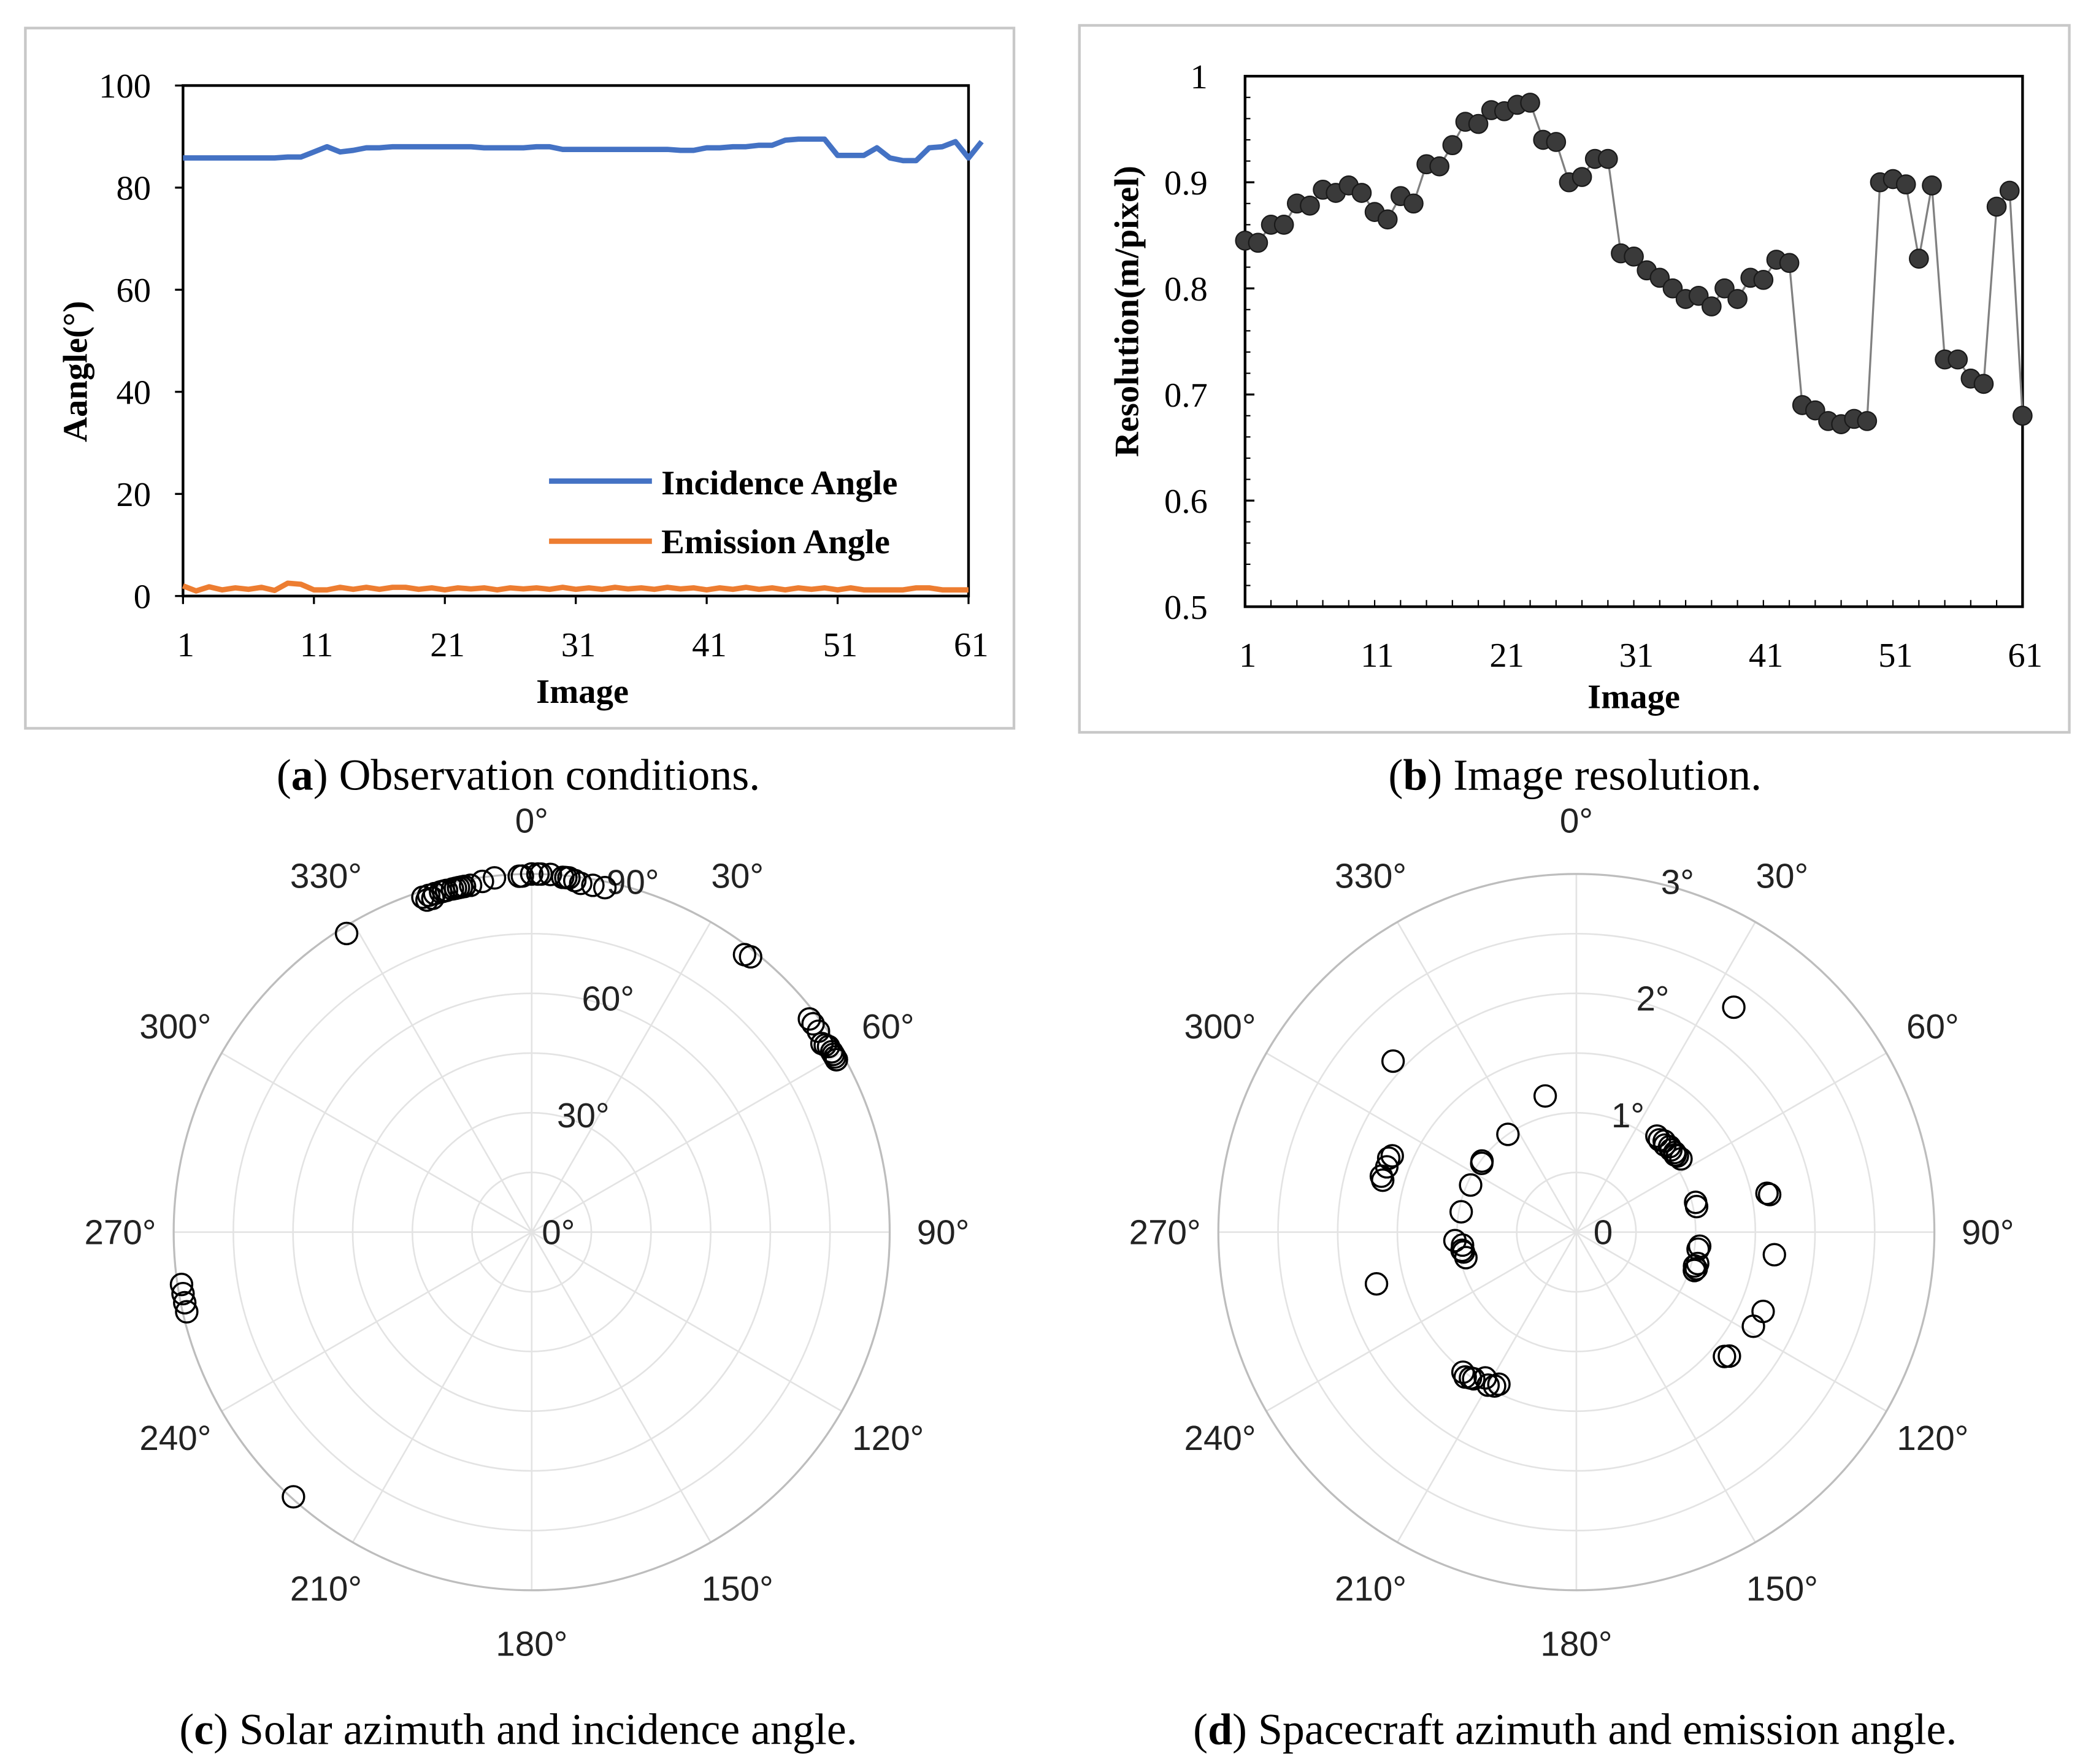  Describe the element at coordinates (583, 1116) in the screenshot. I see `polar-radius-label: 30°` at that location.